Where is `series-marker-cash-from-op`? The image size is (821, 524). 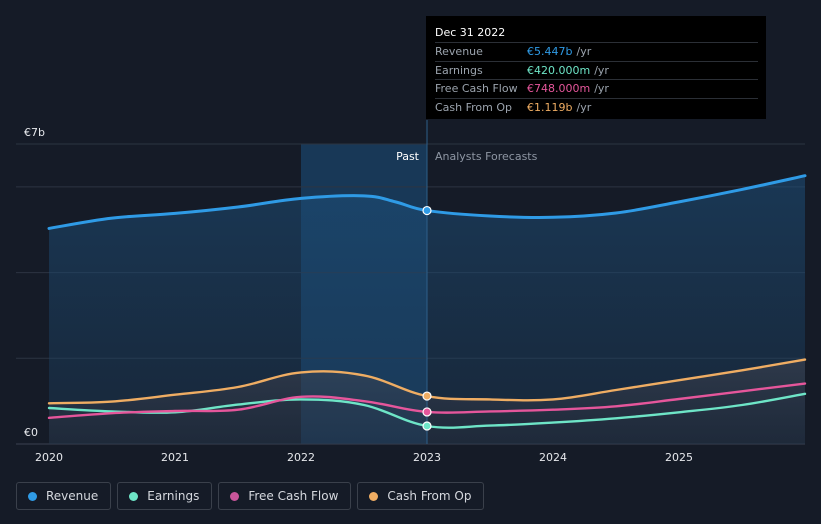 series-marker-cash-from-op is located at coordinates (427, 396).